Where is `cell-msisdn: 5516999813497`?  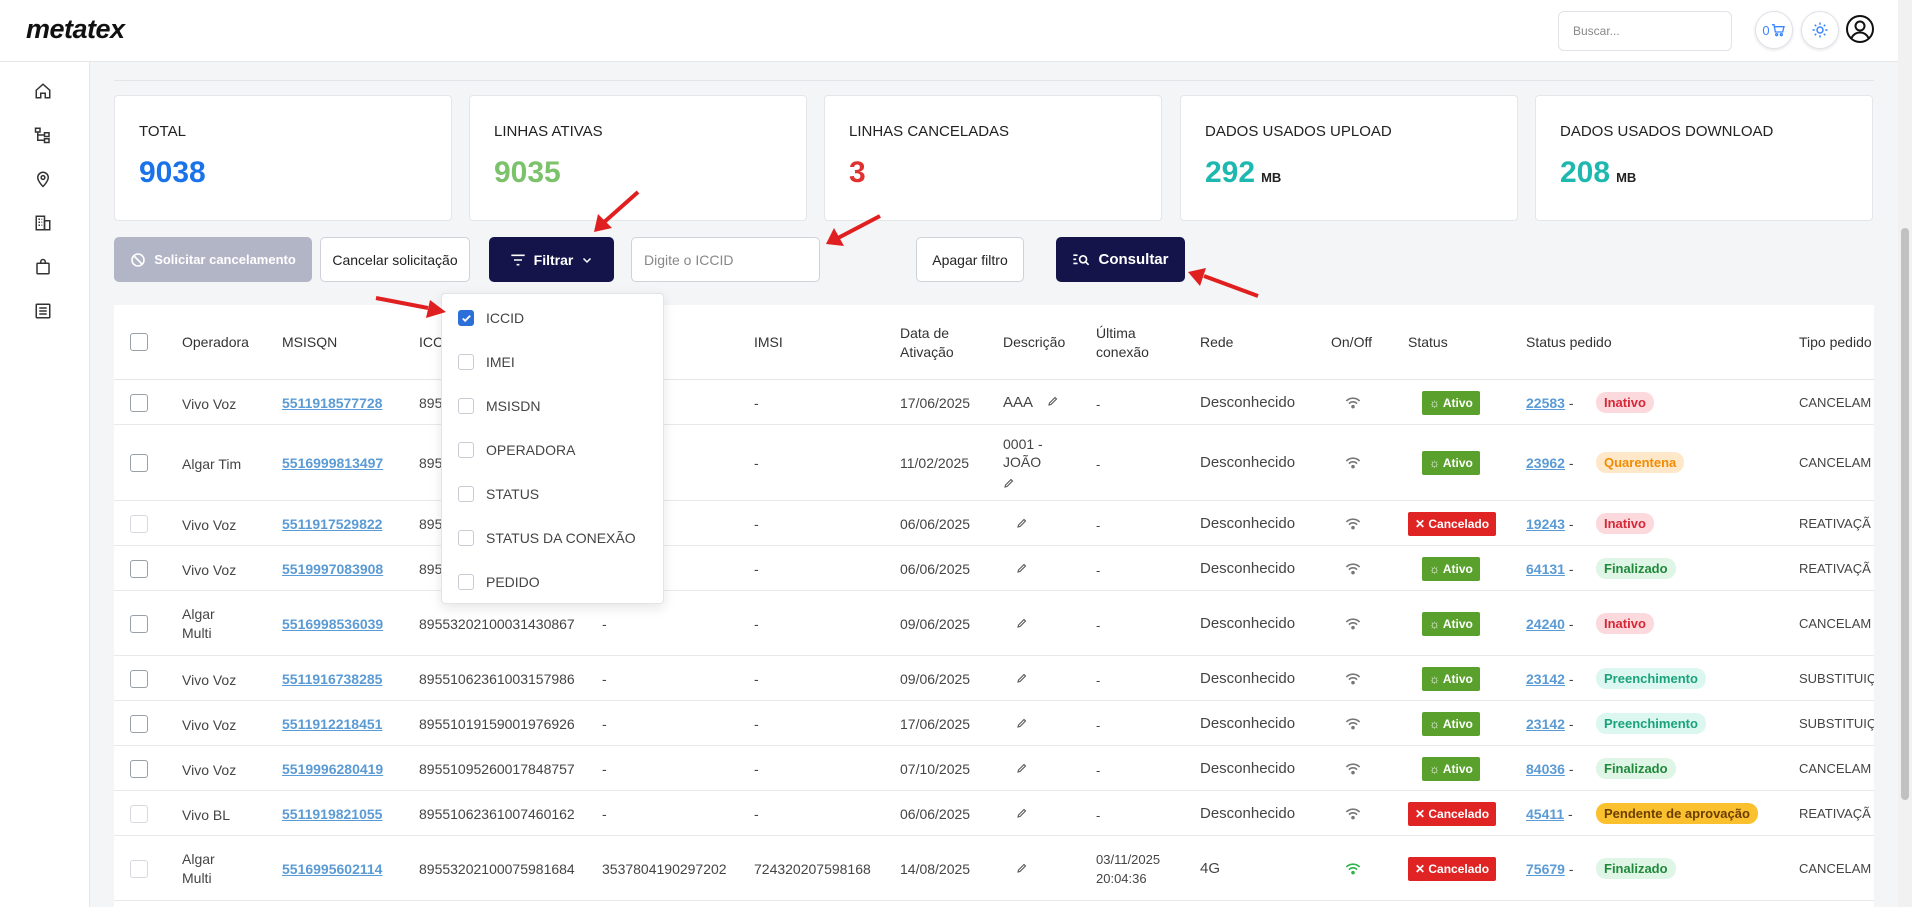 cell-msisdn: 5516999813497 is located at coordinates (332, 463).